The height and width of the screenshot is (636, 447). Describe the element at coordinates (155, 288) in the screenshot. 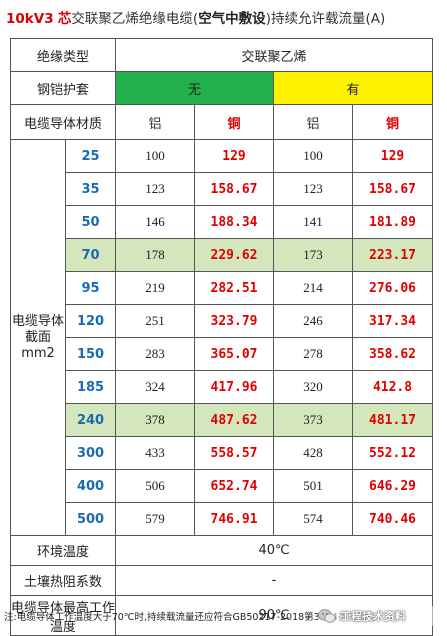

I see `al-none-value: 219` at that location.